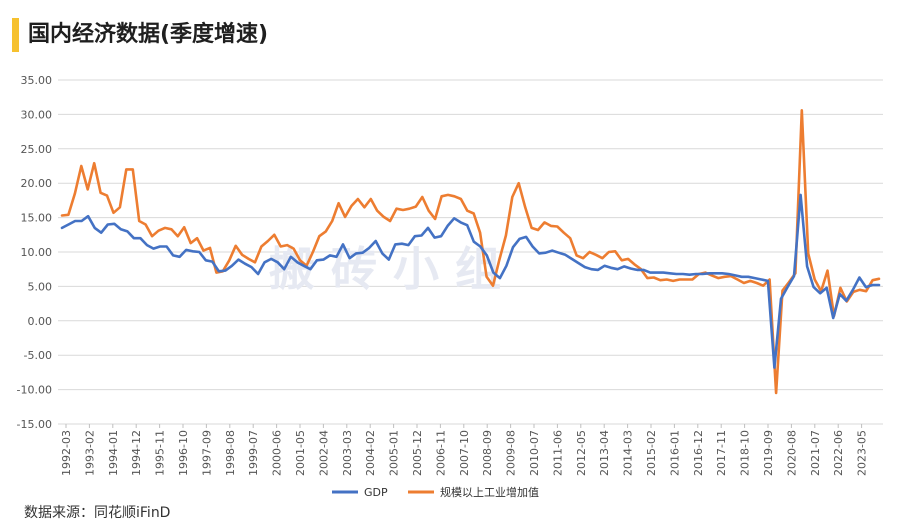 This screenshot has width=900, height=529. I want to click on x-tick-label: 2018-10, so click(745, 453).